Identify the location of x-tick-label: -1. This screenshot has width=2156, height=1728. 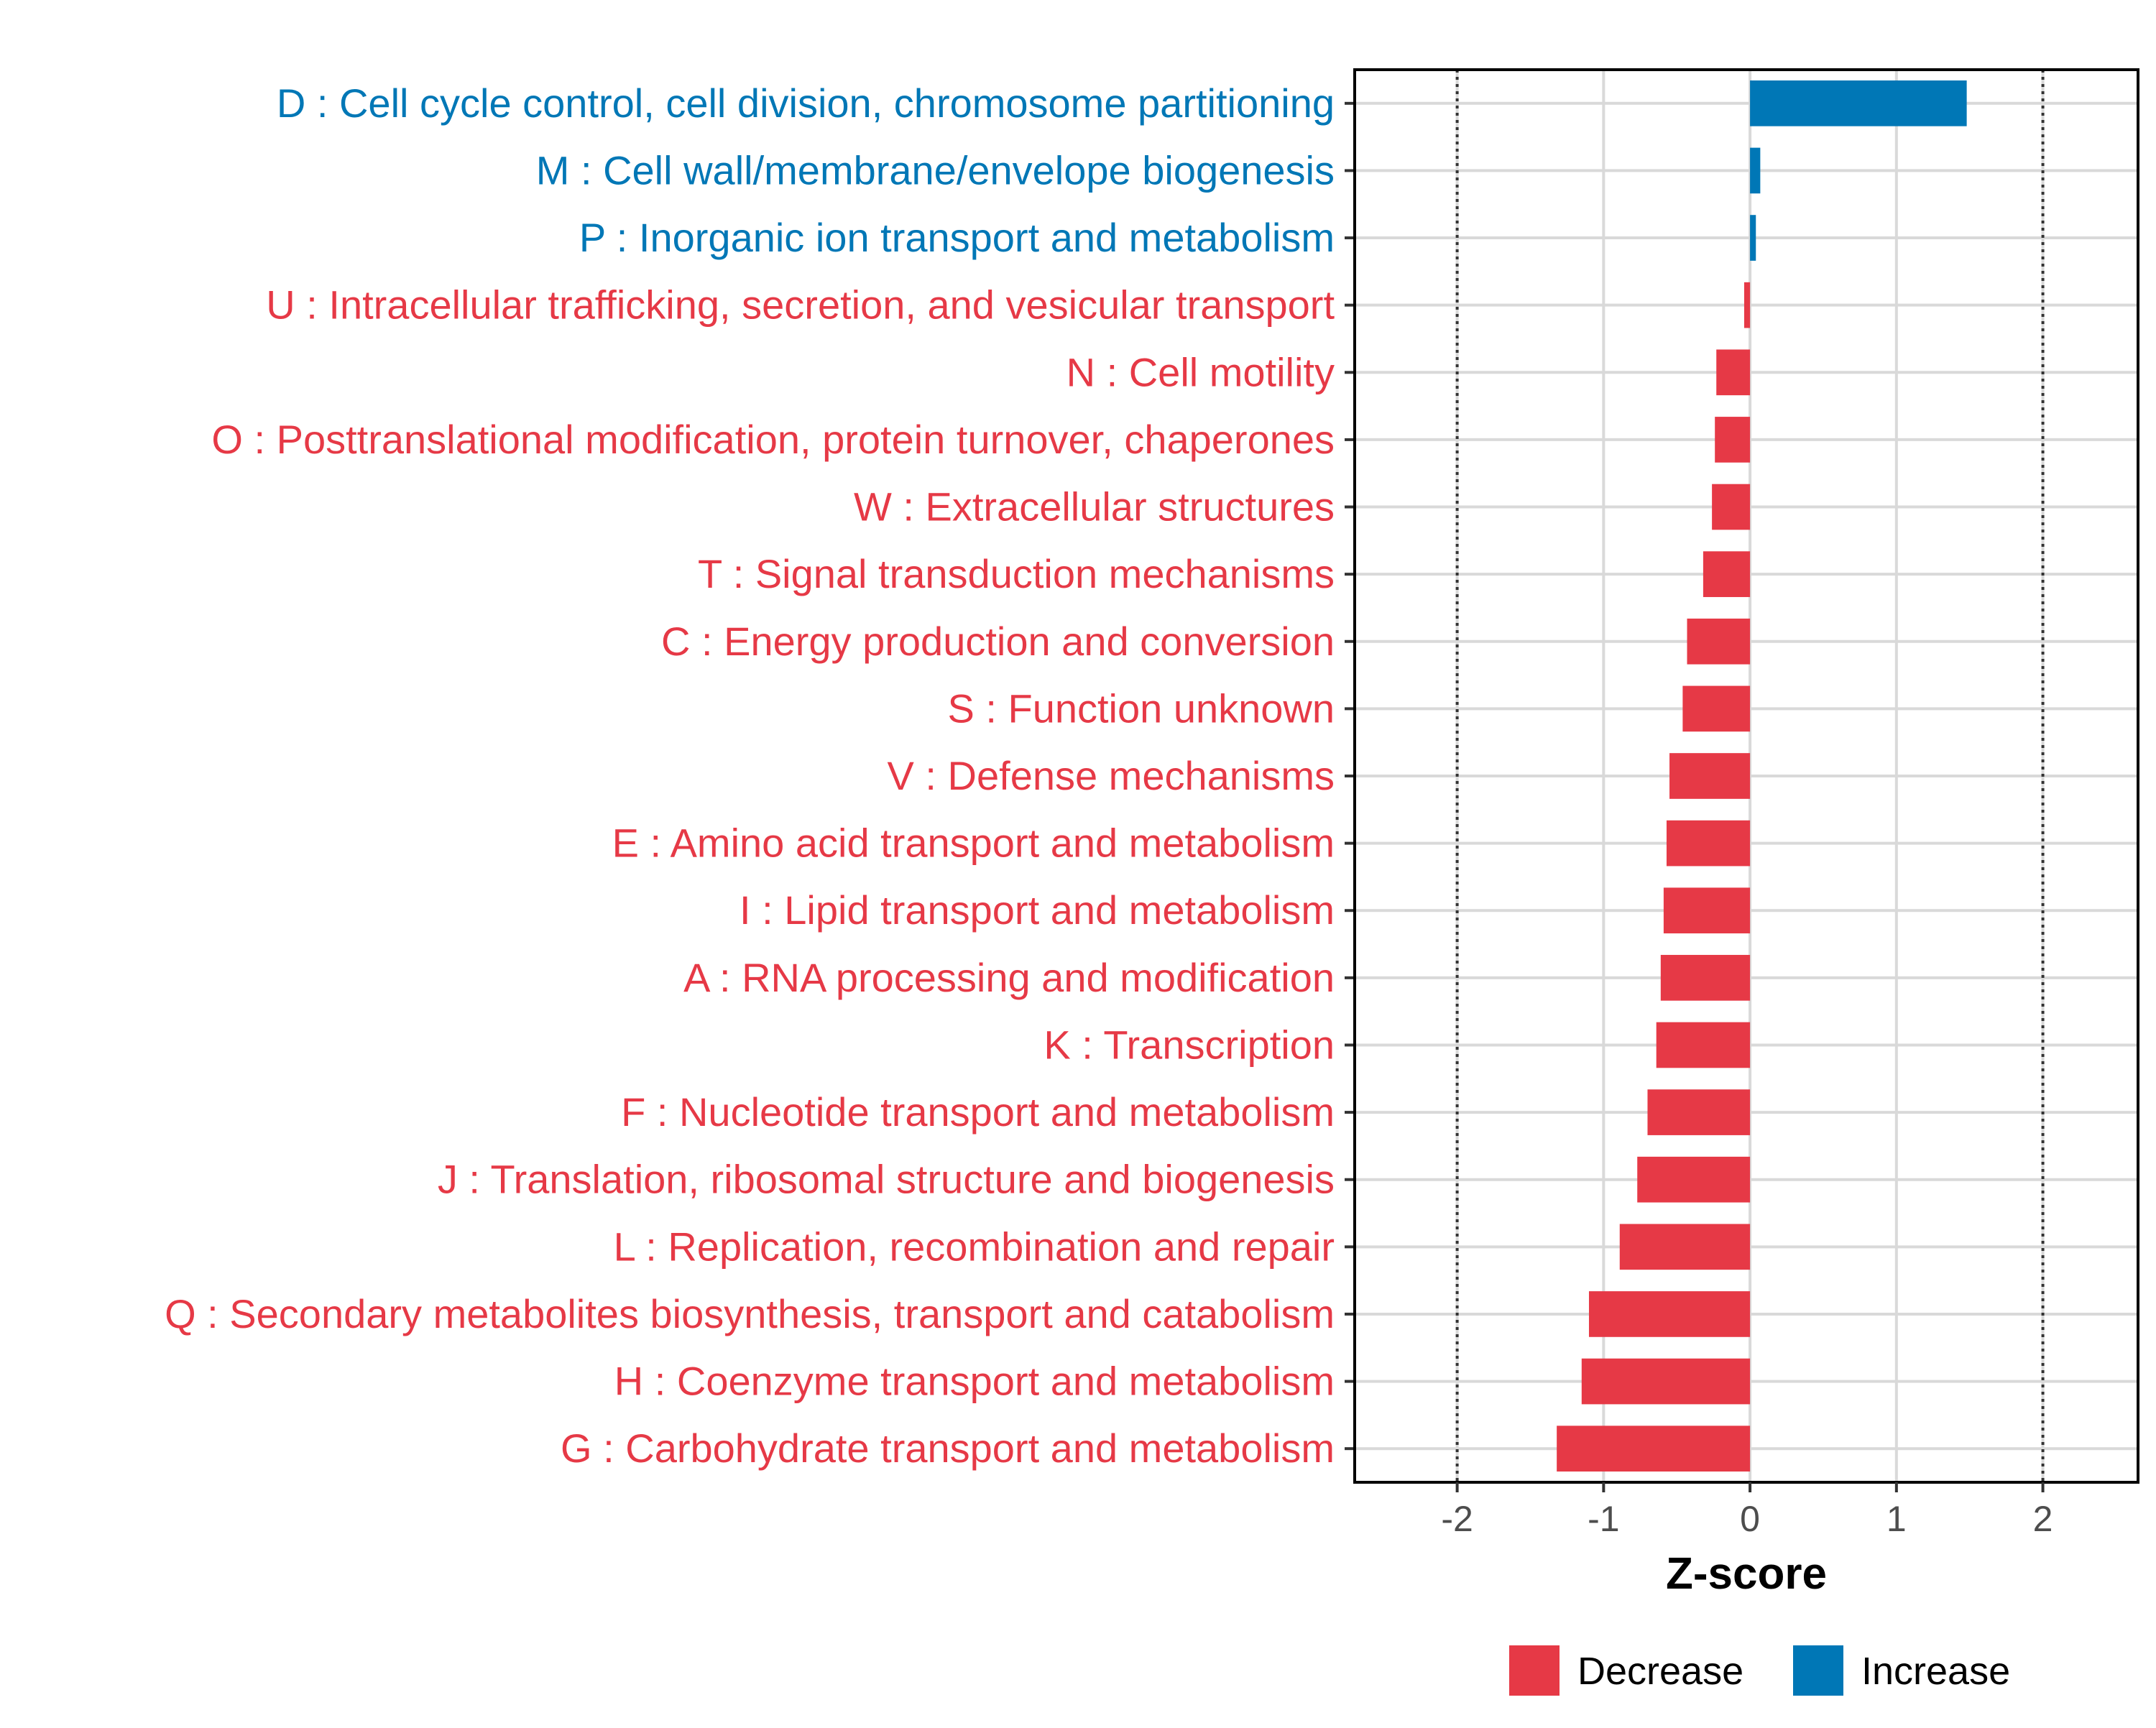
(1604, 1519).